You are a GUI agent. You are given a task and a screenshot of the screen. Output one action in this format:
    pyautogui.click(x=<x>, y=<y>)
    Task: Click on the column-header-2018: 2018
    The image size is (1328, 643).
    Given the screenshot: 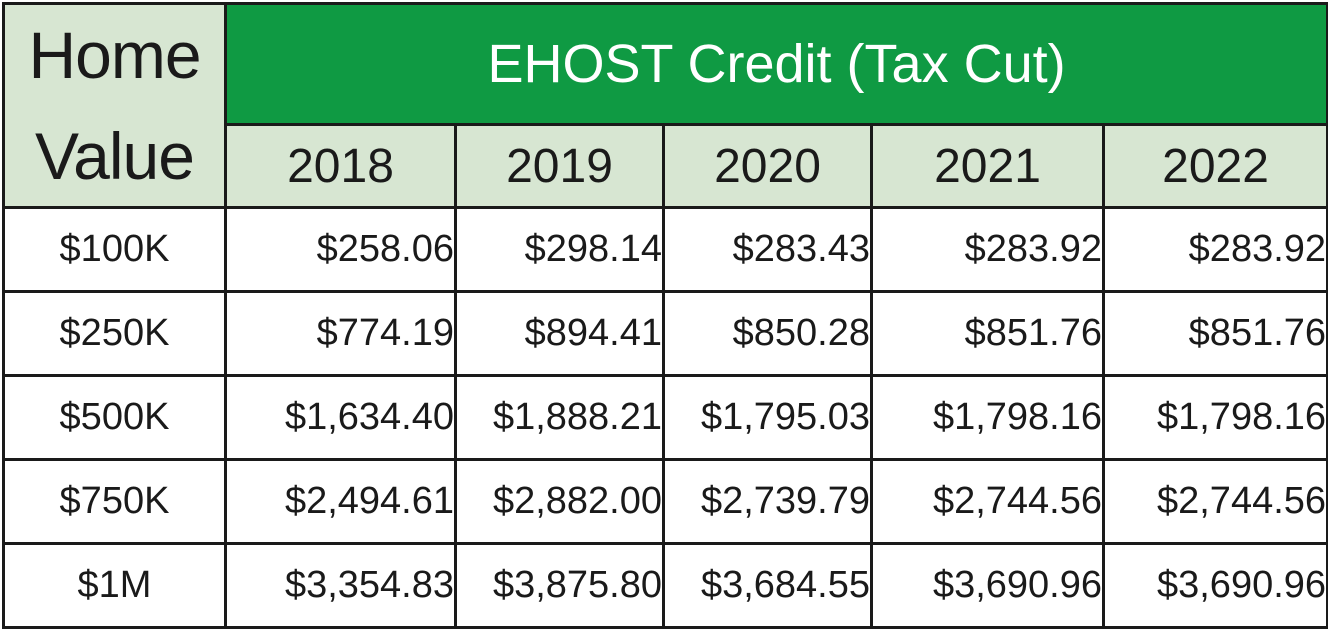 What is the action you would take?
    pyautogui.click(x=340, y=166)
    